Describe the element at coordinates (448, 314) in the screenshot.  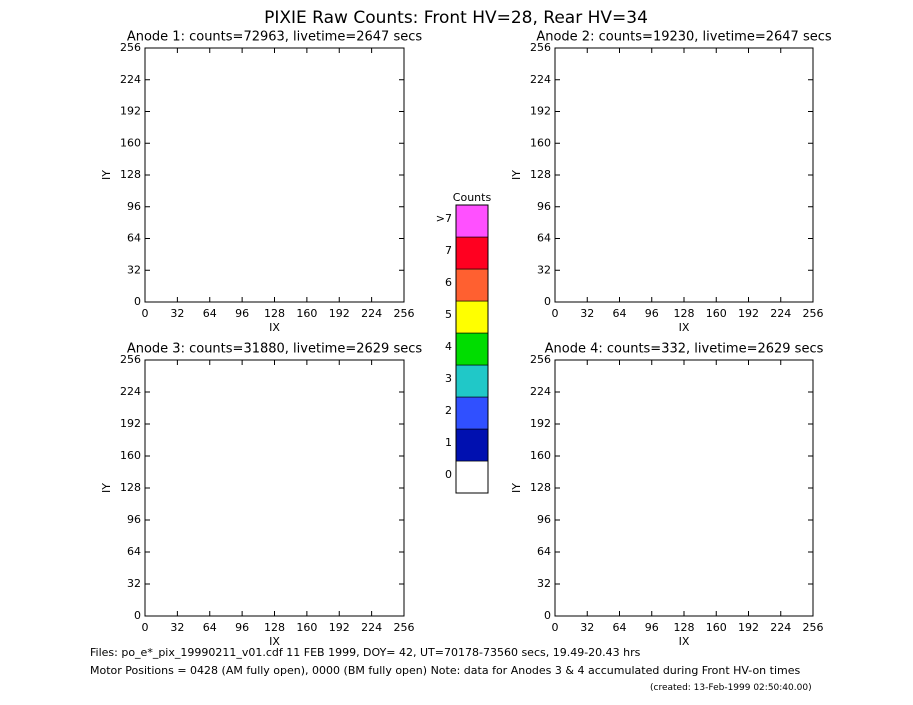
I see `colorbar-label: 5` at that location.